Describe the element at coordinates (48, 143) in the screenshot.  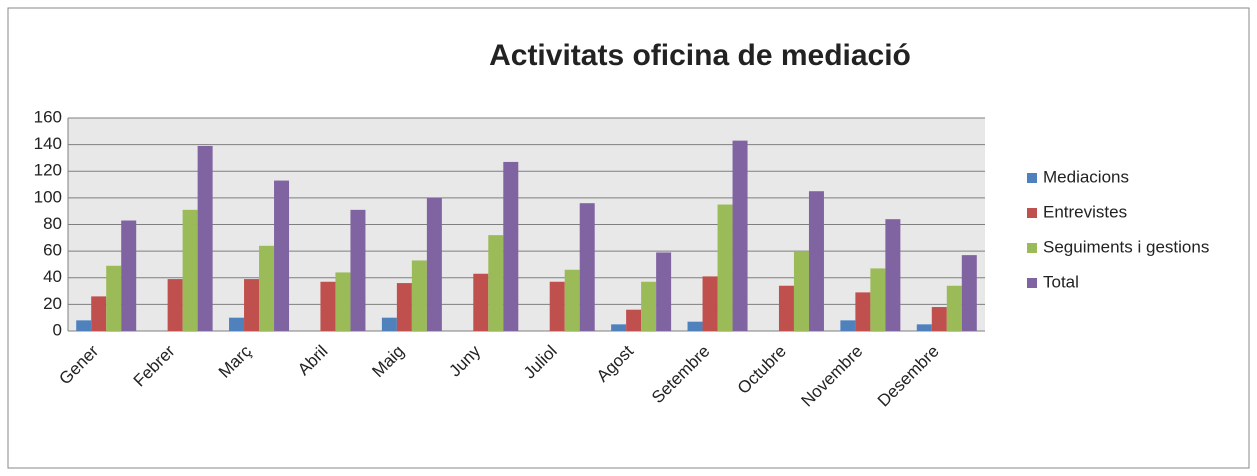
I see `y-tick-label: 140` at that location.